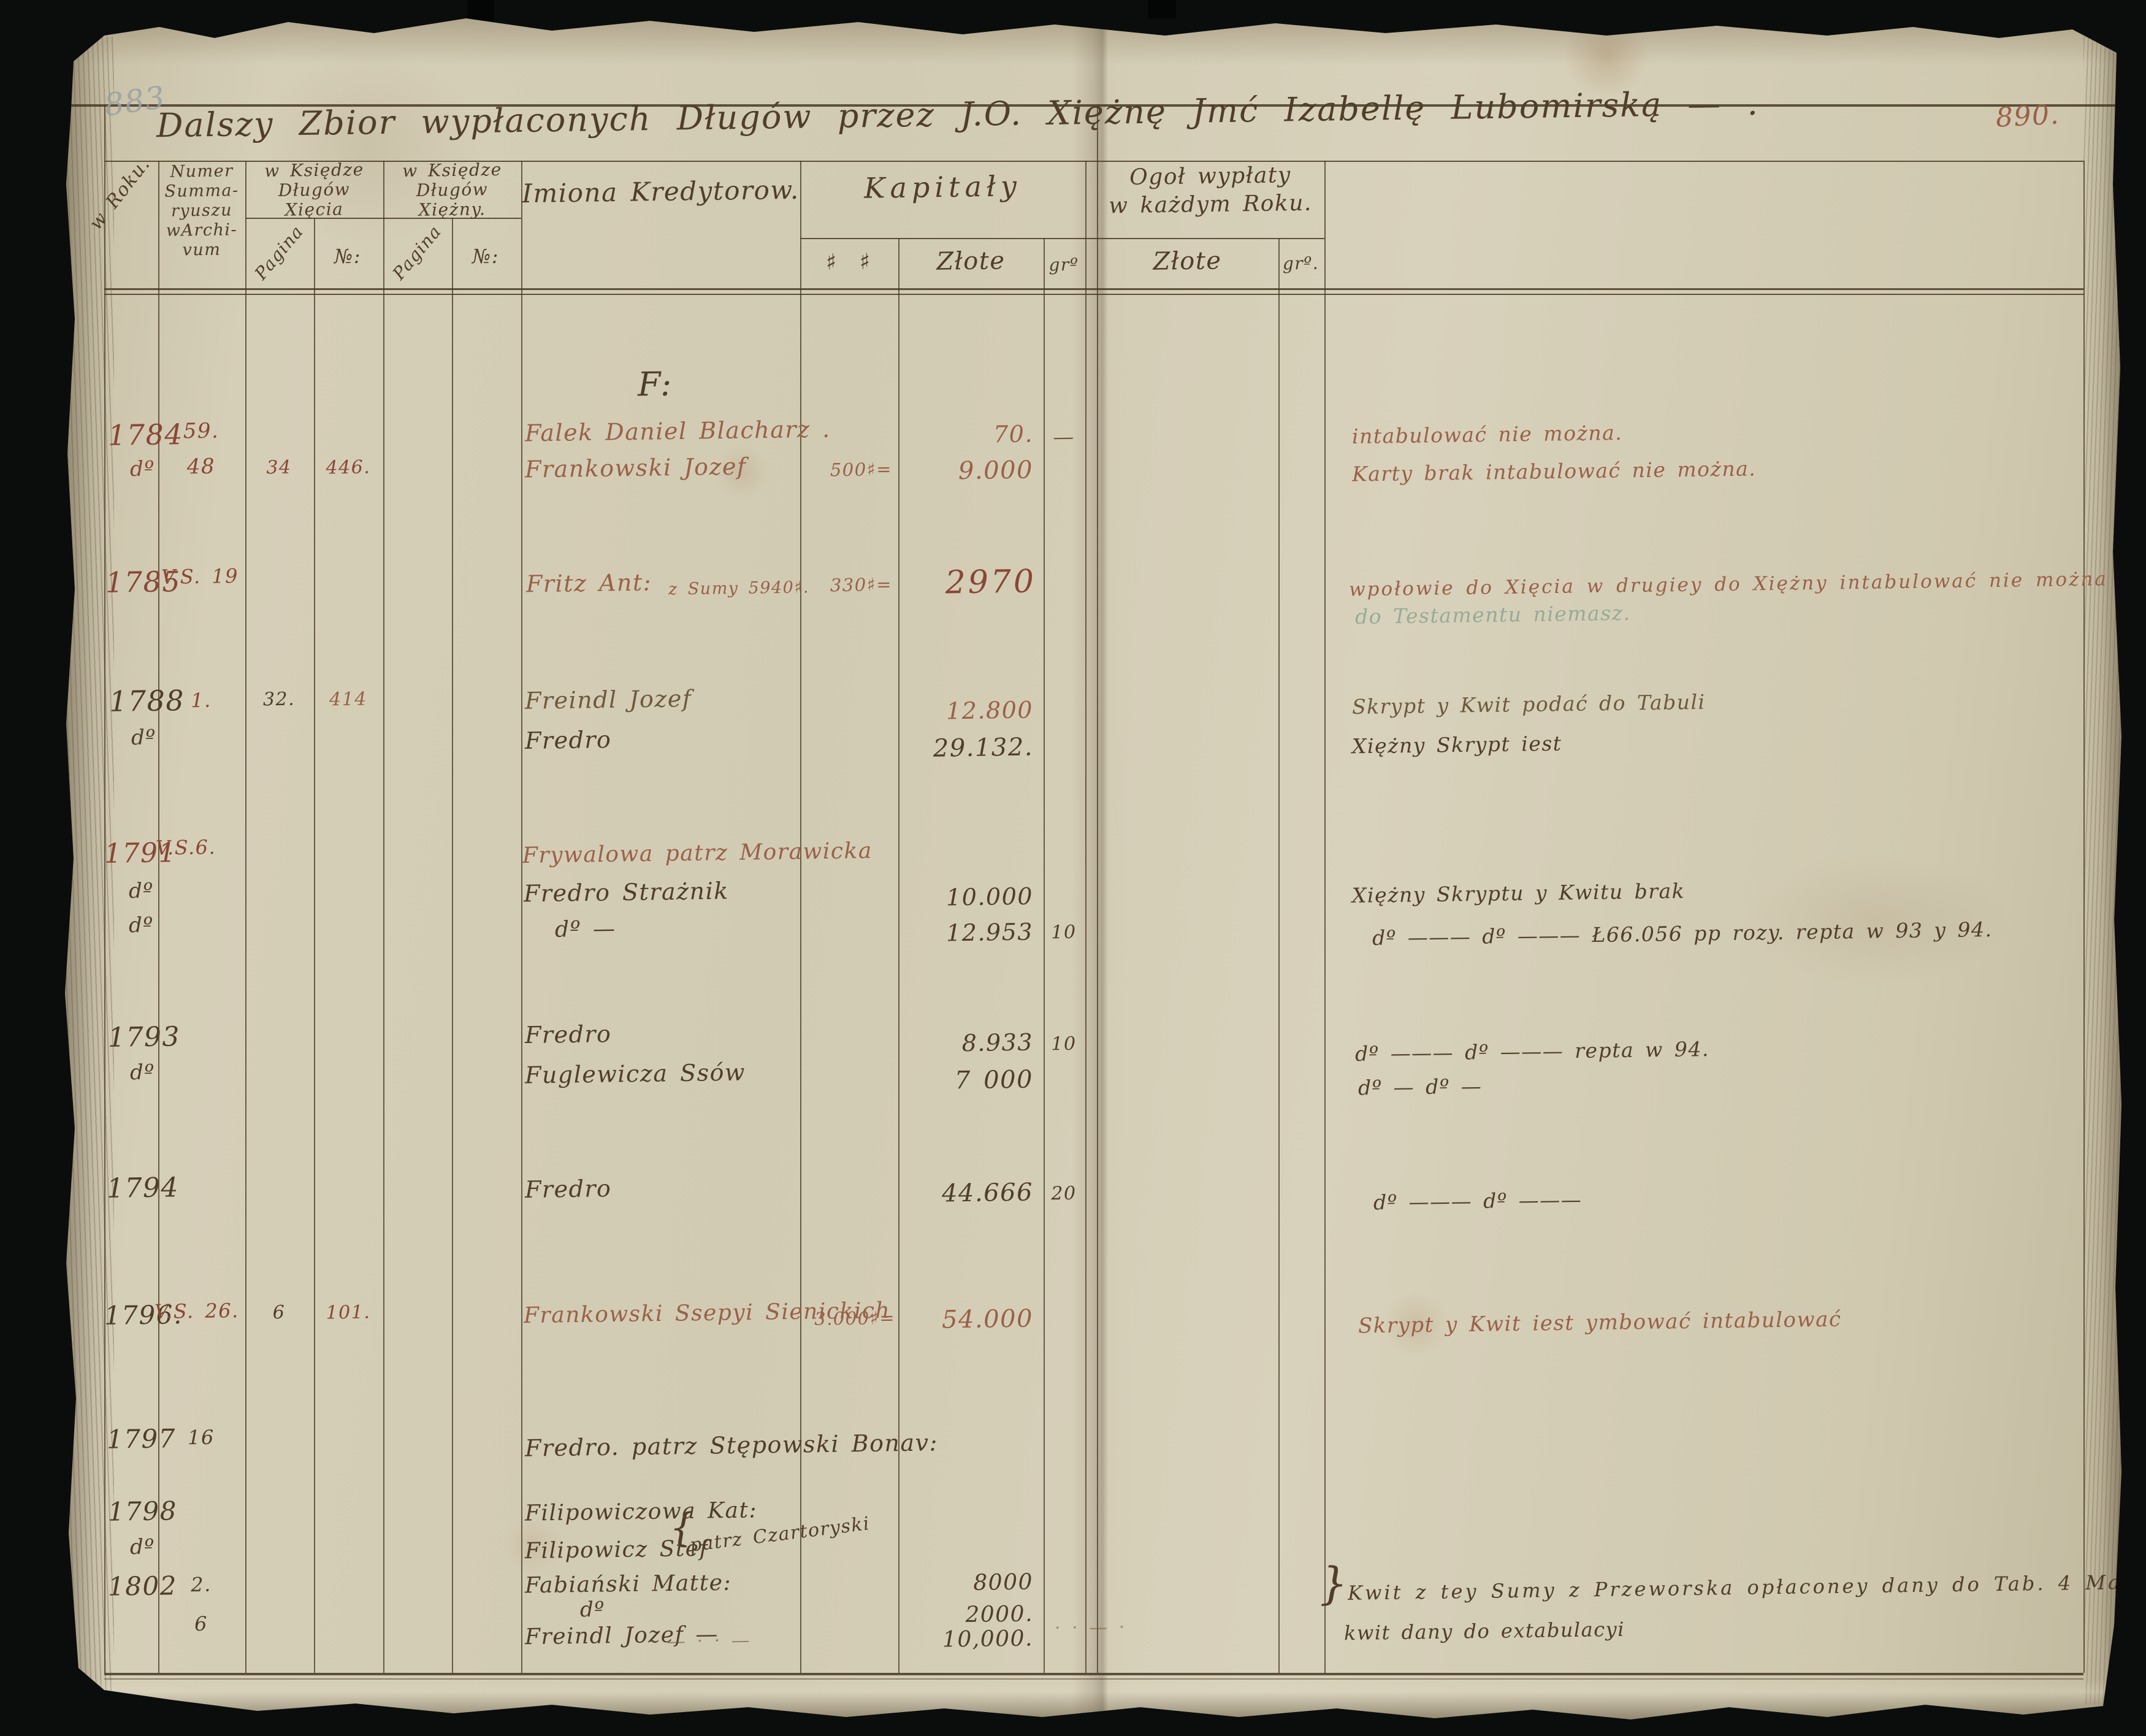 The height and width of the screenshot is (1736, 2146). What do you see at coordinates (997, 1042) in the screenshot?
I see `amount-zlote: 8.933` at bounding box center [997, 1042].